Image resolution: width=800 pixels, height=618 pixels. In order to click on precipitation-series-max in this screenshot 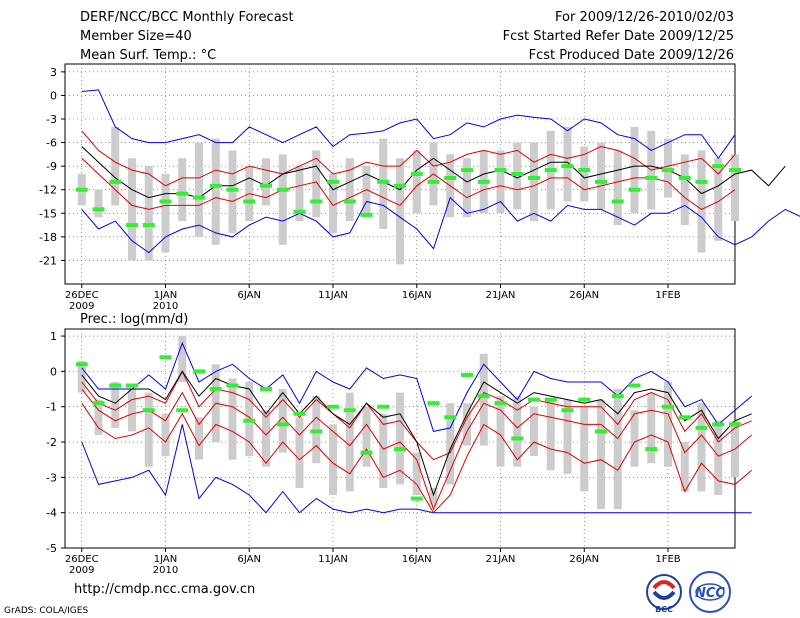, I will do `click(417, 386)`.